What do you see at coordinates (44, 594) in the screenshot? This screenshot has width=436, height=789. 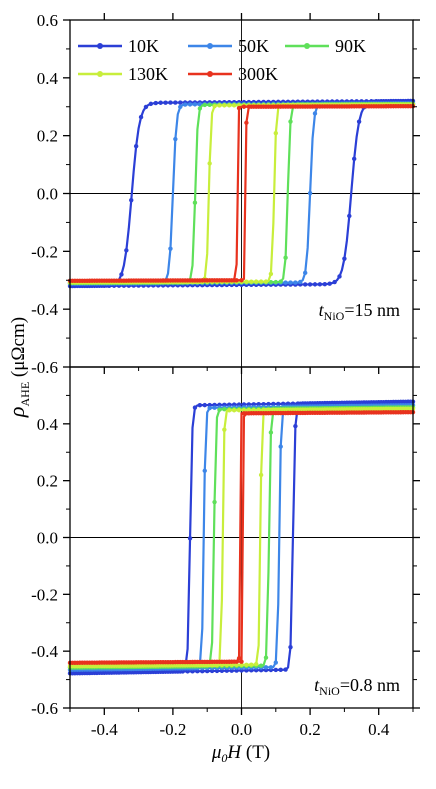 I see `y-tick-label: -0.2` at bounding box center [44, 594].